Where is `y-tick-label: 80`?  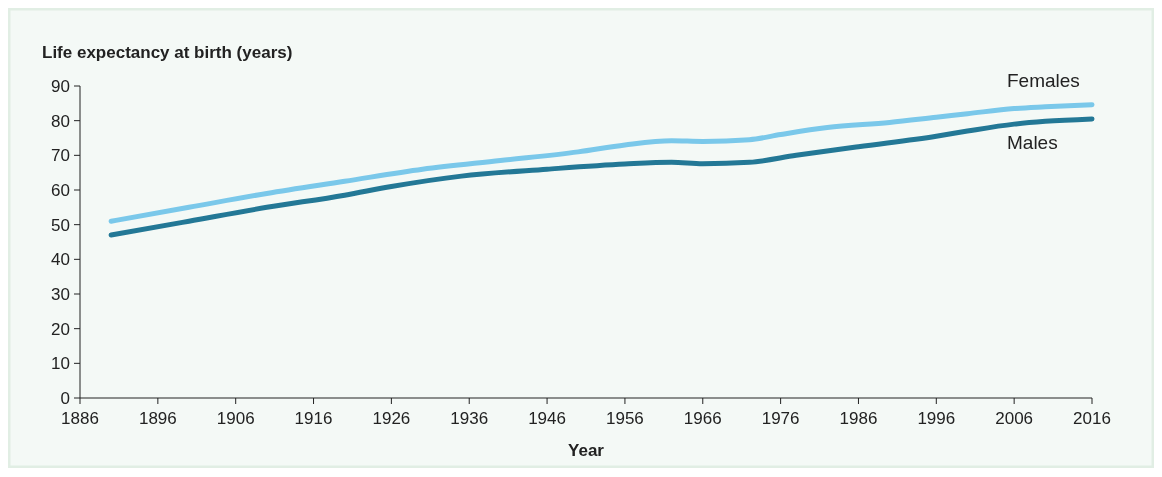
y-tick-label: 80 is located at coordinates (60, 121).